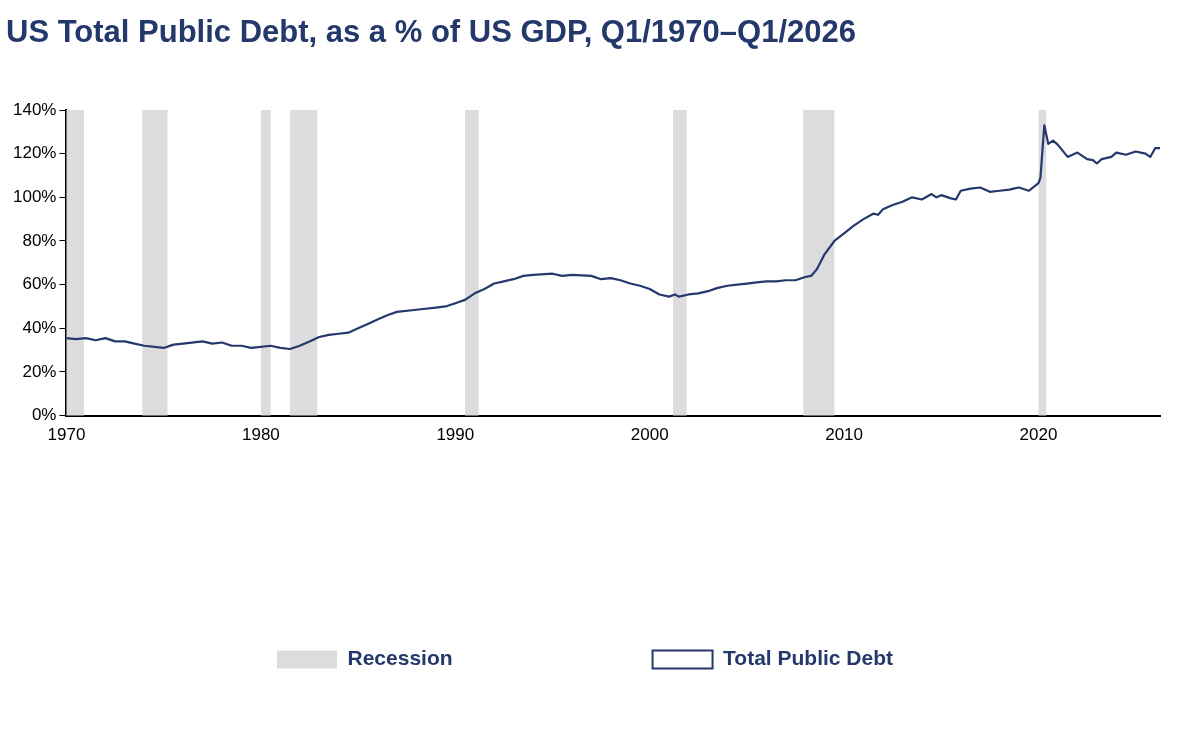 The width and height of the screenshot is (1200, 740). What do you see at coordinates (431, 32) in the screenshot?
I see `chart-title: US Total Public Debt, as a % of US GDP, Q1/1970–Q1/2026` at bounding box center [431, 32].